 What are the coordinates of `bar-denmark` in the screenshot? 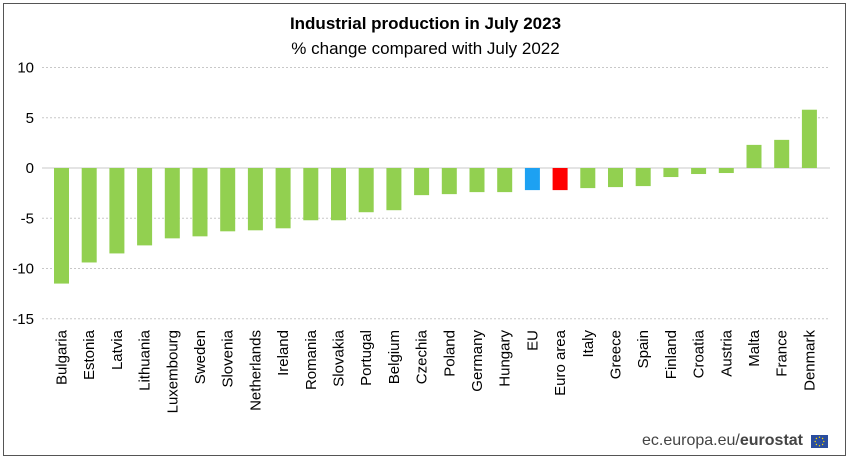 It's located at (809, 138).